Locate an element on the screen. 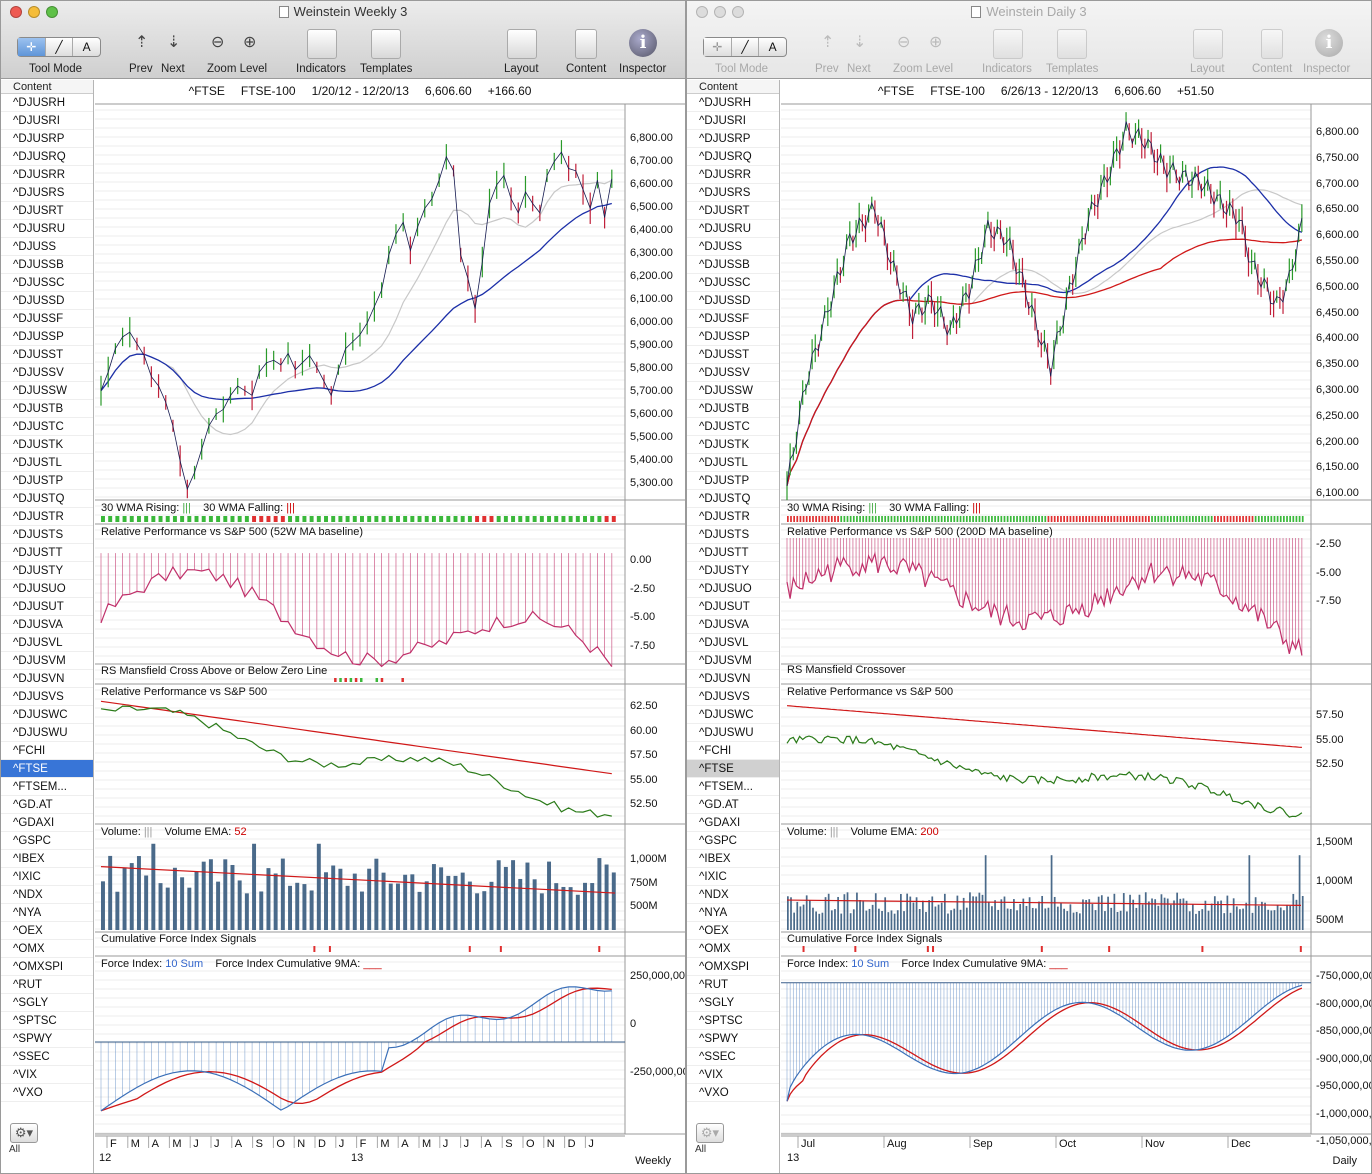 The height and width of the screenshot is (1174, 1372). indicators-button: Indicators is located at coordinates (1007, 69).